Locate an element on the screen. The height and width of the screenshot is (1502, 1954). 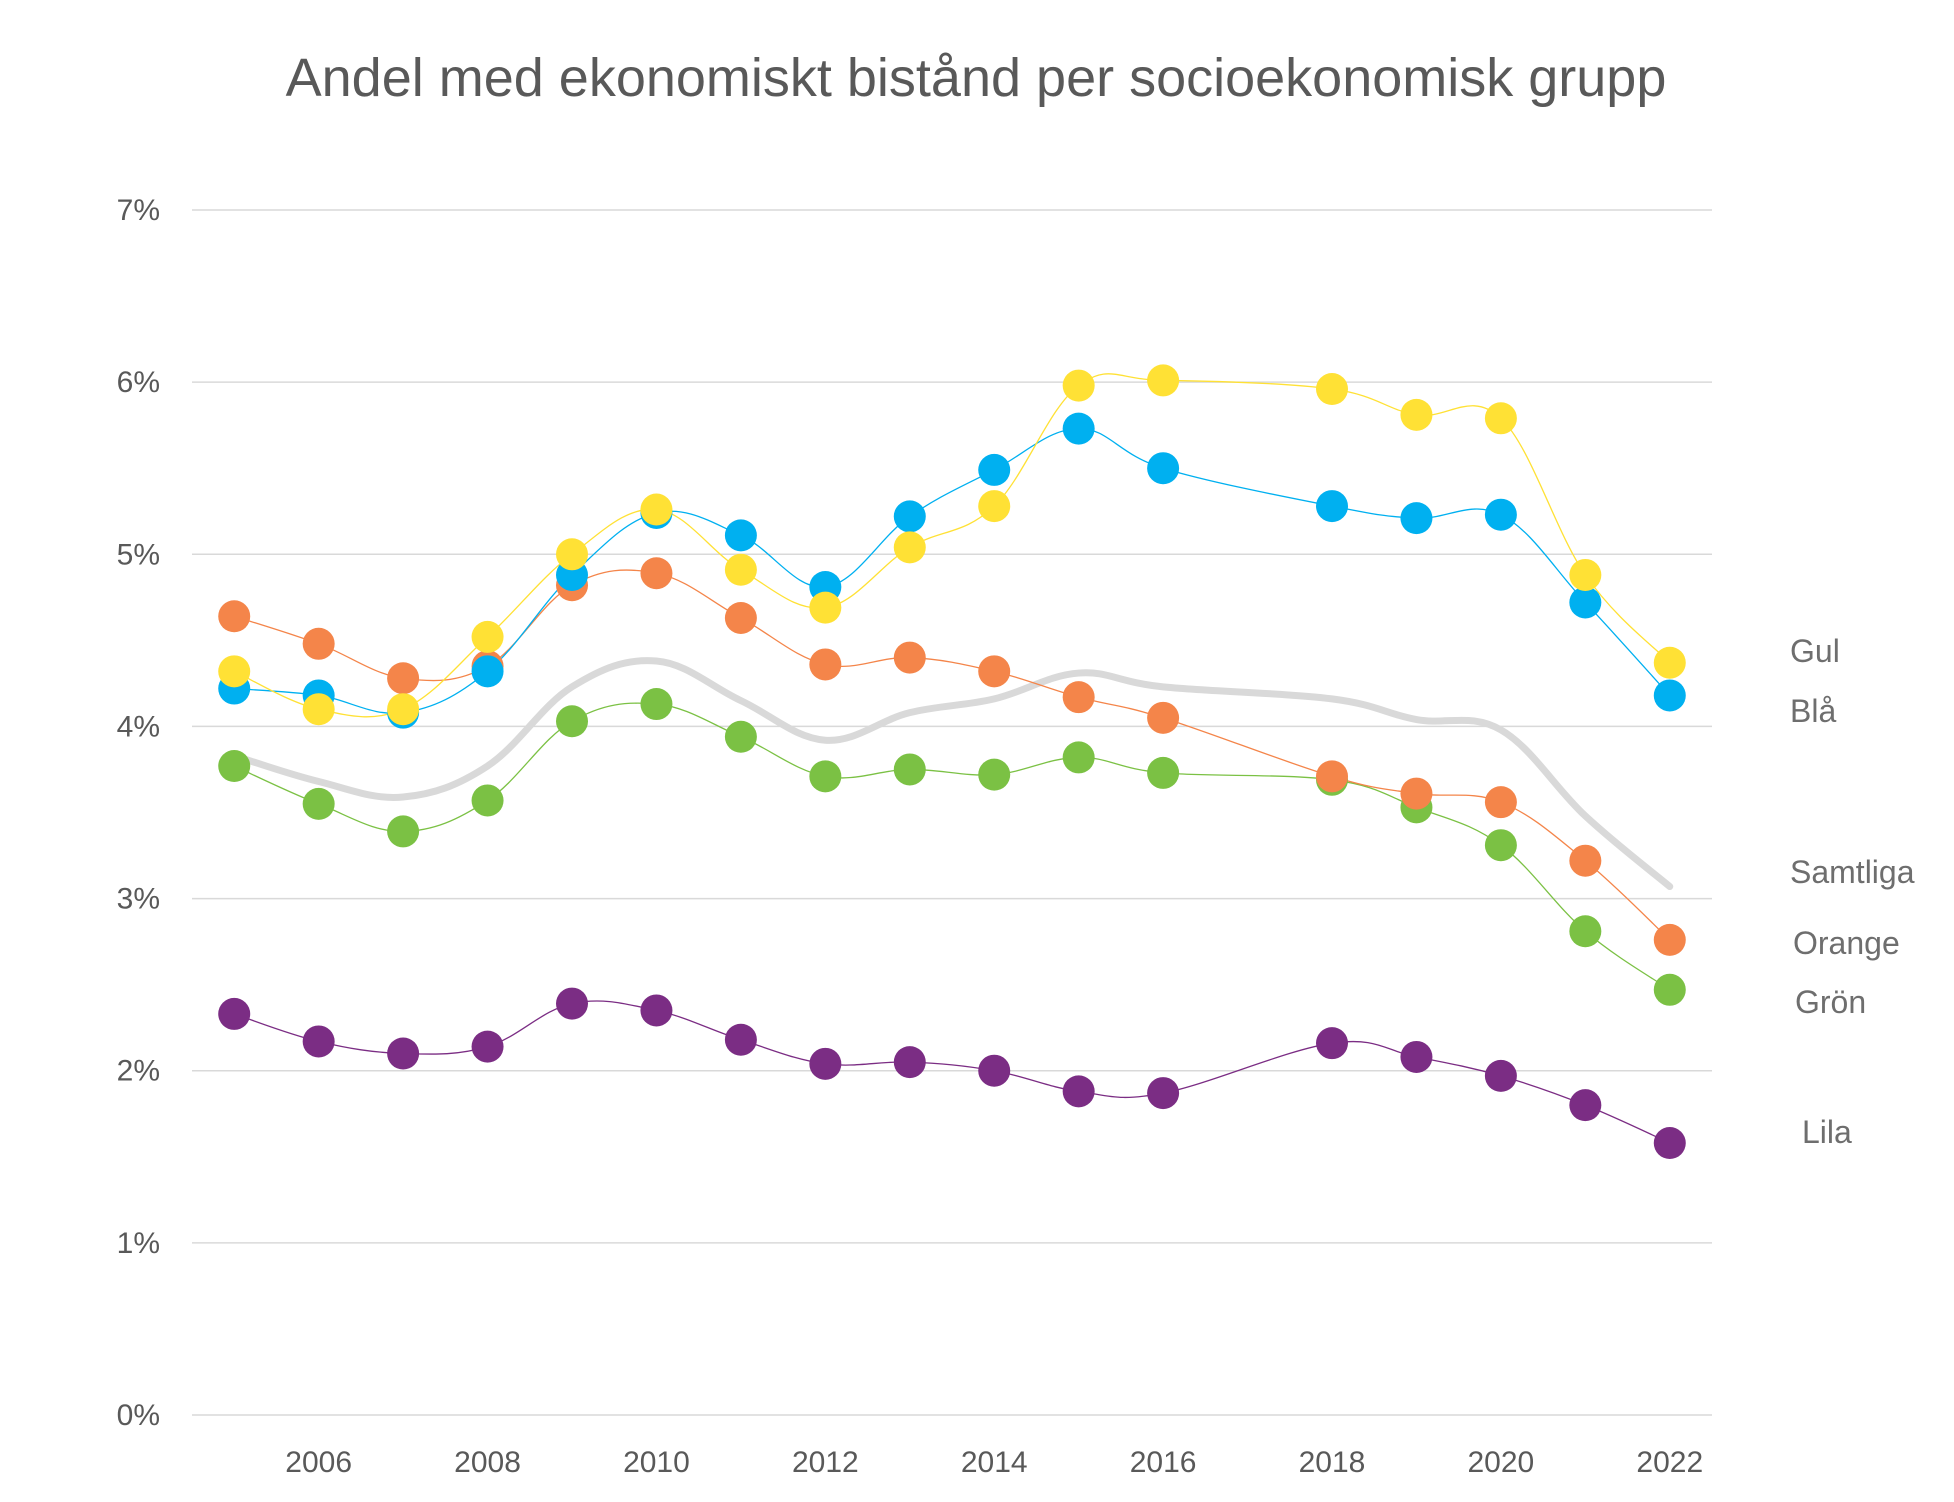
series-line-samtliga is located at coordinates (952, 774).